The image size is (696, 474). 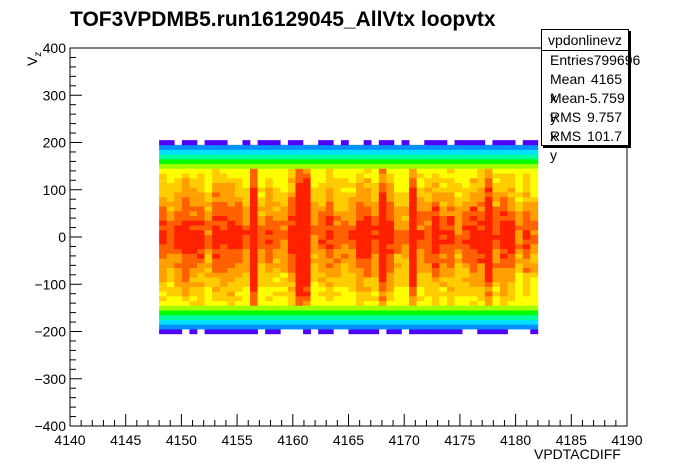 I want to click on x-tick-label: 4185, so click(x=571, y=440).